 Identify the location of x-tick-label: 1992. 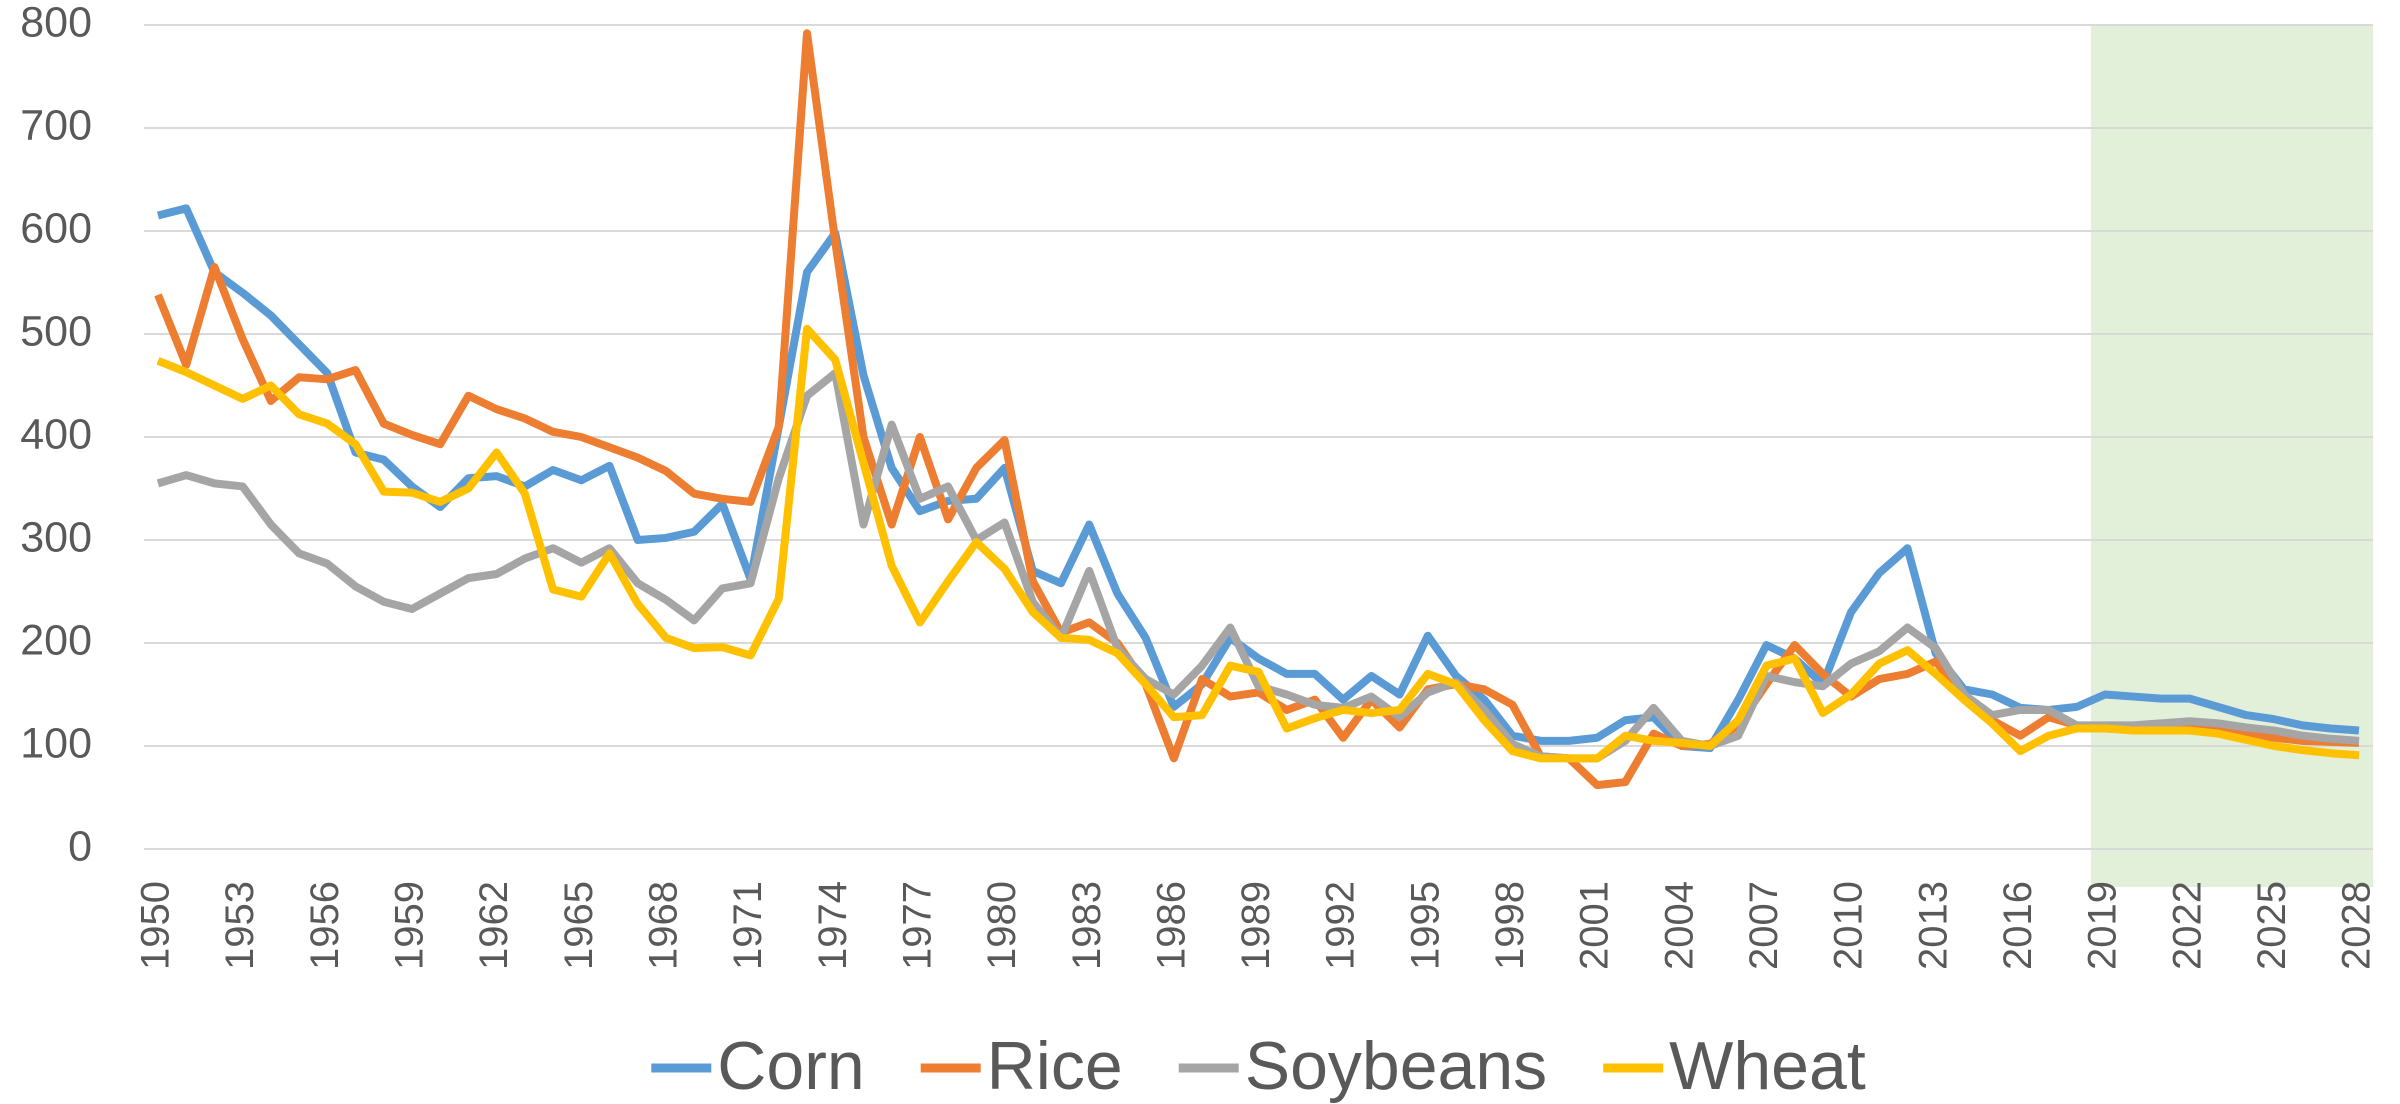
(1341, 925).